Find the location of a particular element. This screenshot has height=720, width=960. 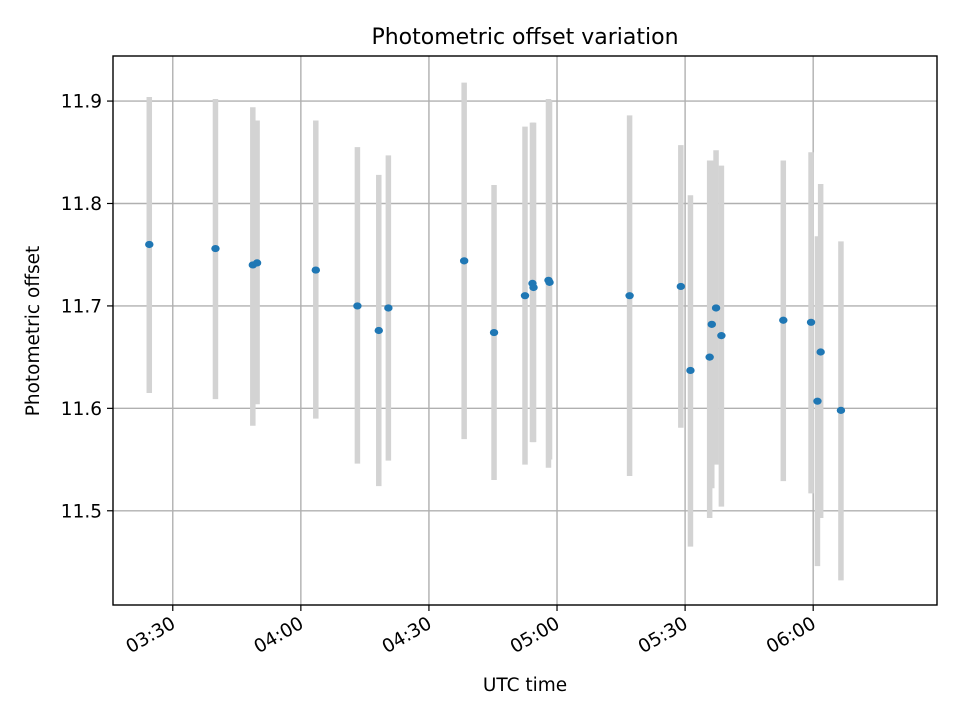

x-tick-label: 03:30 is located at coordinates (151, 635).